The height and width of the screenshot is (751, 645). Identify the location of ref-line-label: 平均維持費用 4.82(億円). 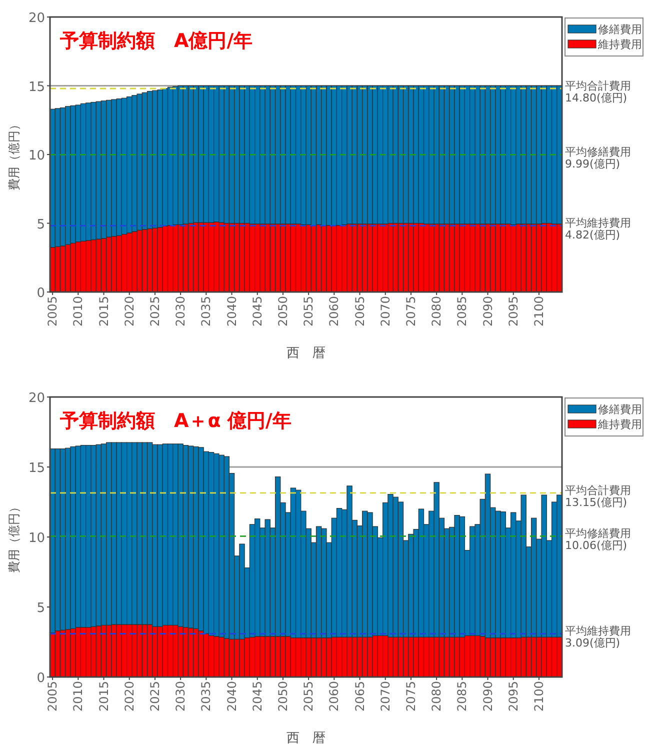
(598, 229).